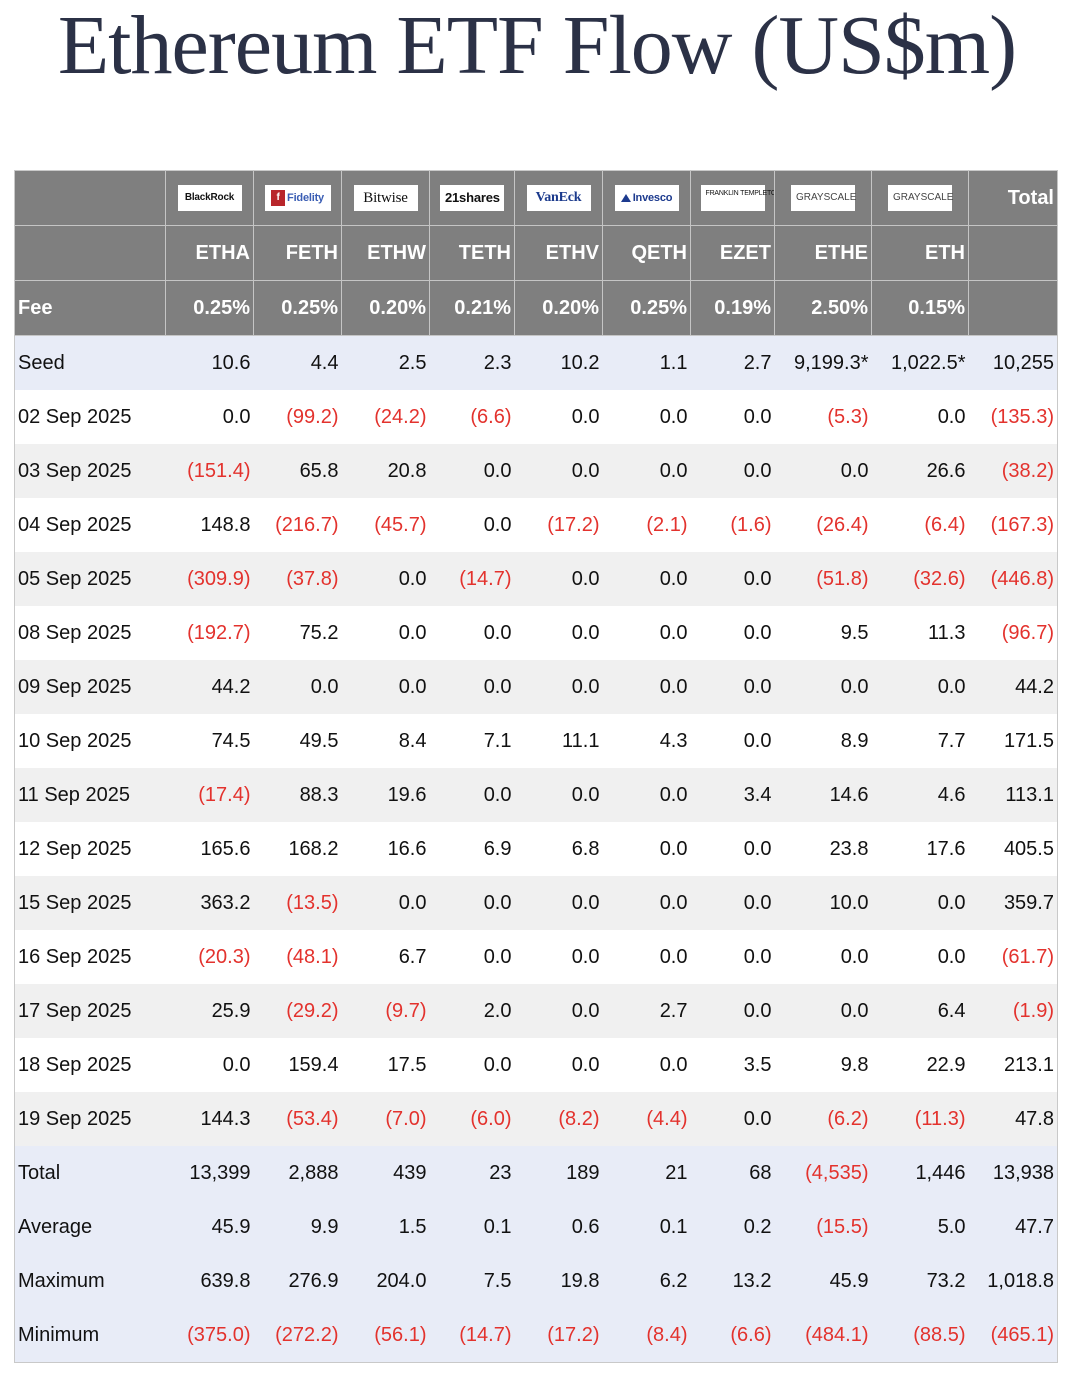 This screenshot has height=1384, width=1074. What do you see at coordinates (209, 633) in the screenshot?
I see `flow-value-cell: (192.7)` at bounding box center [209, 633].